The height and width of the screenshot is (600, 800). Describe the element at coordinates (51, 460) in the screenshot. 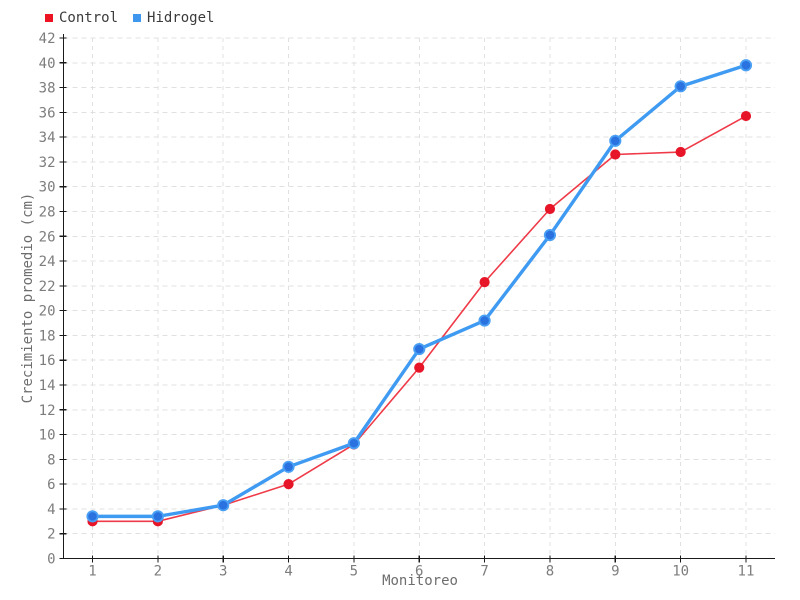

I see `y-tick-label: 8` at that location.